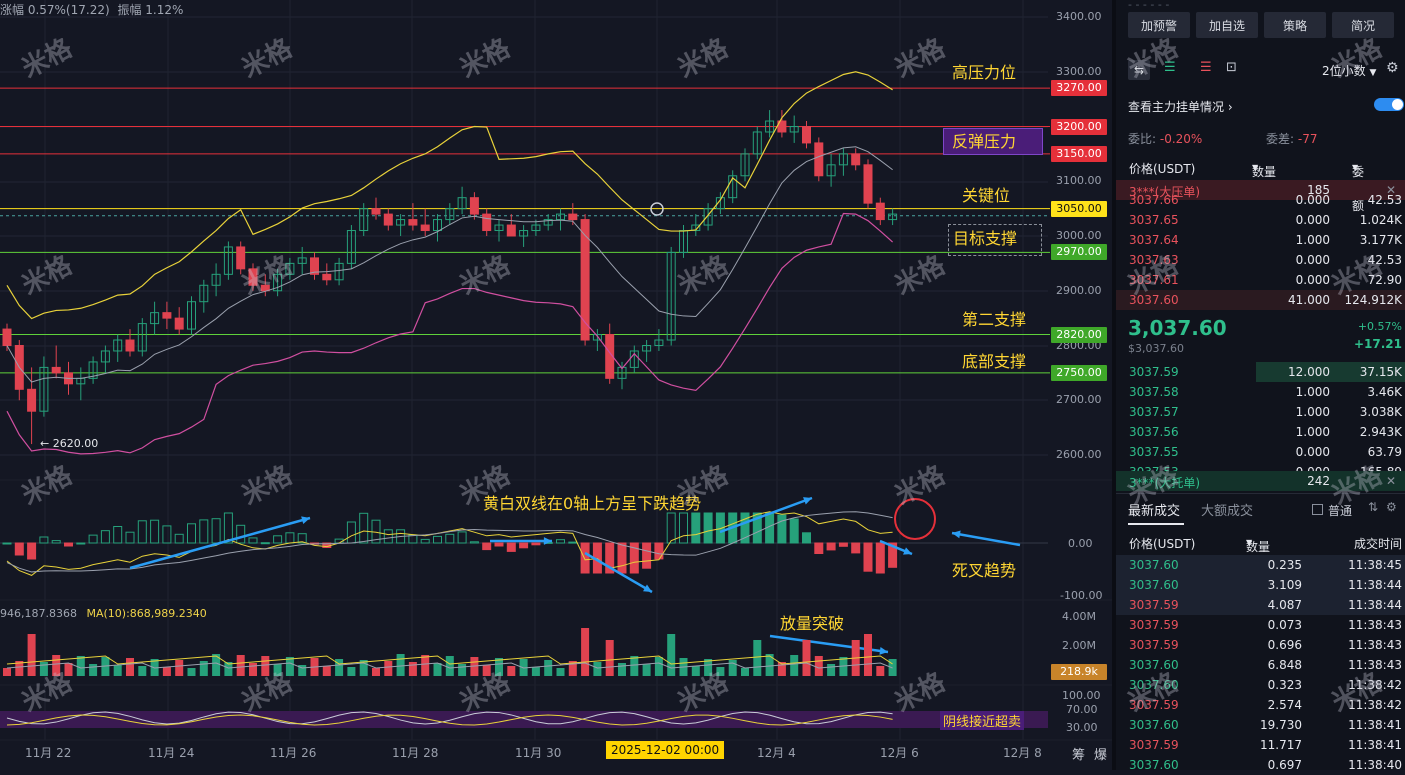 The image size is (1405, 775). What do you see at coordinates (1079, 16) in the screenshot?
I see `price-axis-label: 3400.00` at bounding box center [1079, 16].